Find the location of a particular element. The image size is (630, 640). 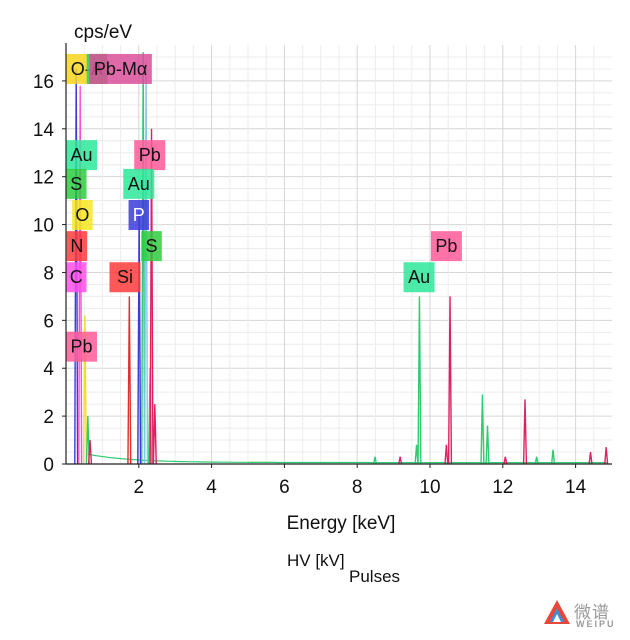

y-tick-label: 16 is located at coordinates (43, 82).